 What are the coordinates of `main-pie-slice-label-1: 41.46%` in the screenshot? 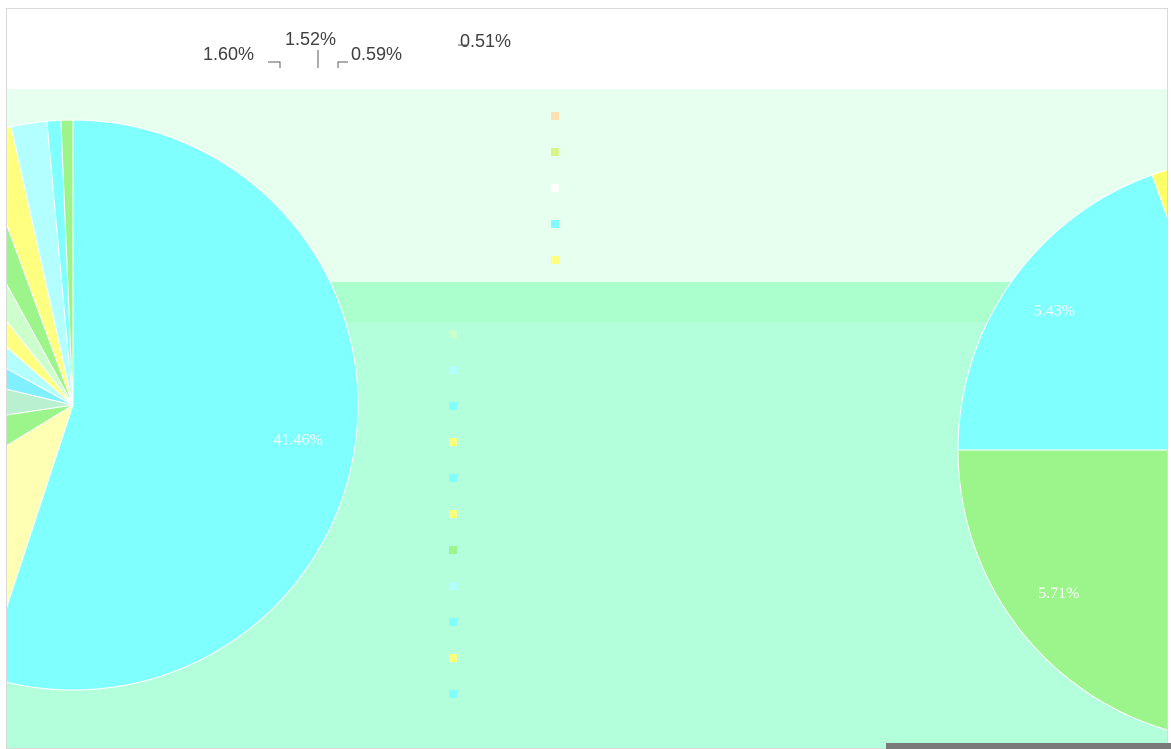 It's located at (297, 440).